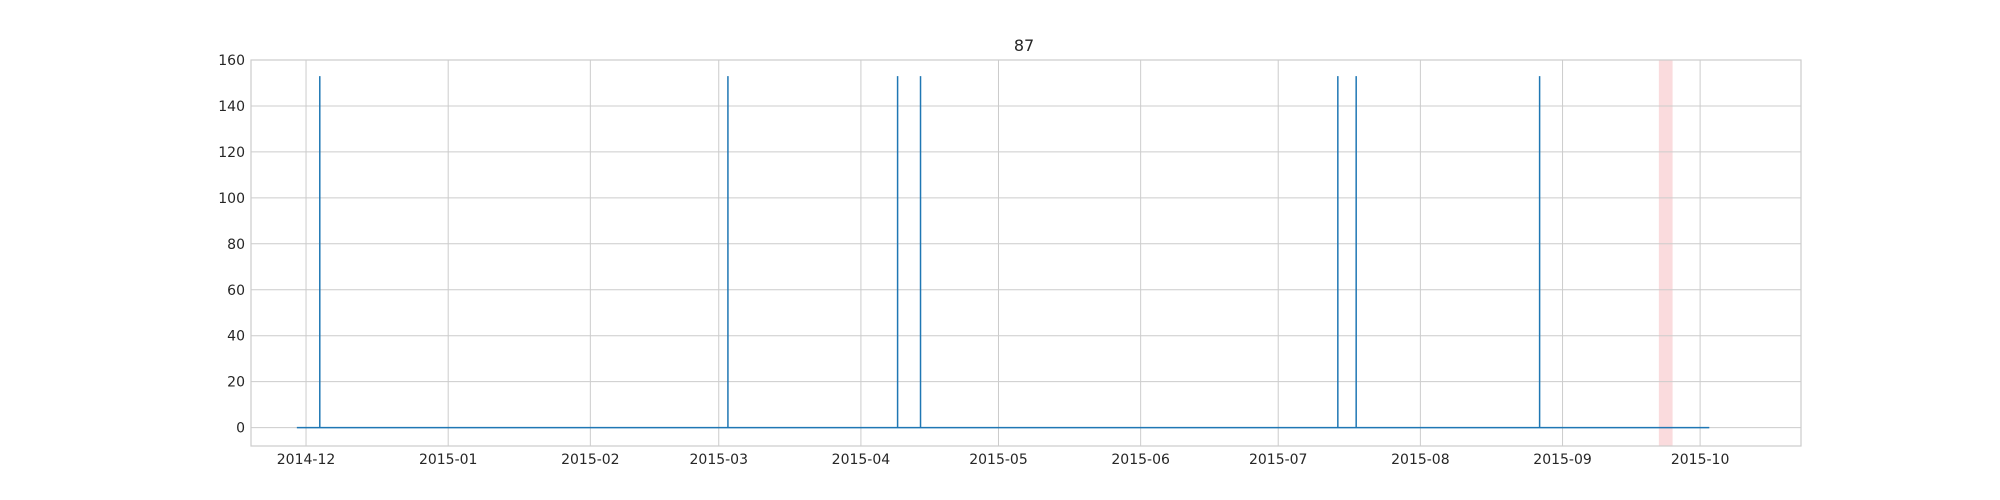 The image size is (2000, 500). Describe the element at coordinates (1562, 460) in the screenshot. I see `x-tick-label: 2015-09` at that location.